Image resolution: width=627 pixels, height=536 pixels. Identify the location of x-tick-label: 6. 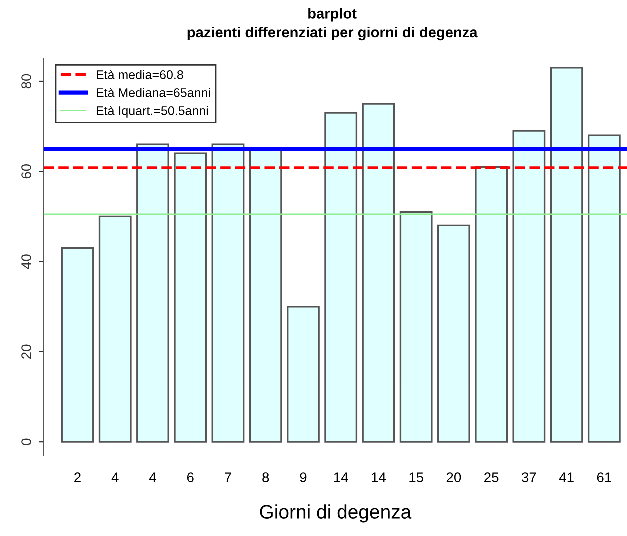
(190, 477).